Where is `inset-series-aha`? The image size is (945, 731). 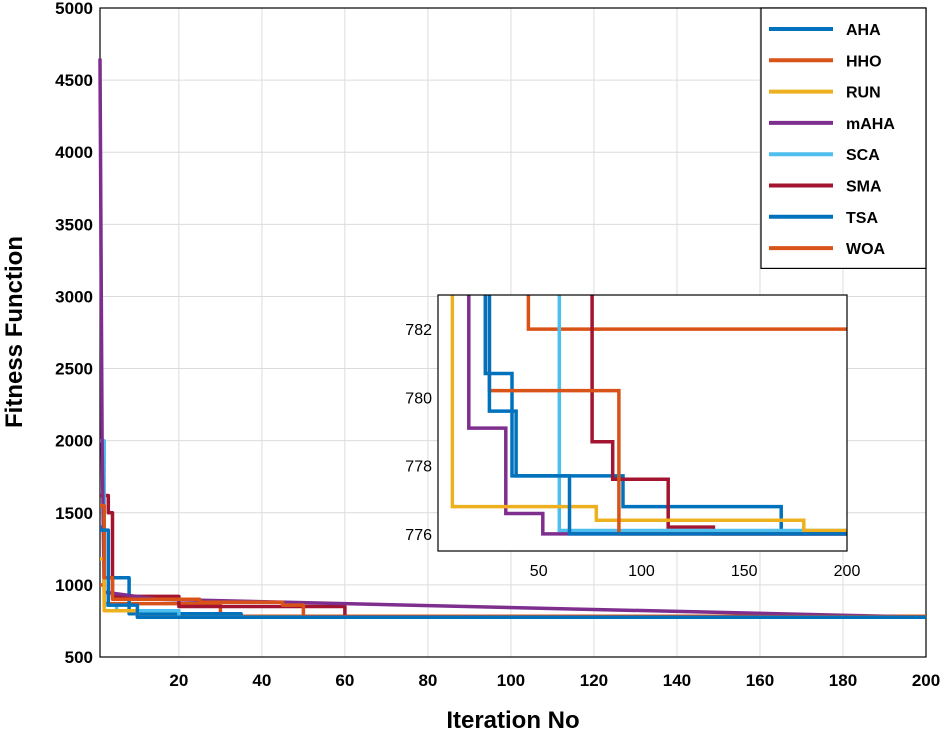 inset-series-aha is located at coordinates (667, 415).